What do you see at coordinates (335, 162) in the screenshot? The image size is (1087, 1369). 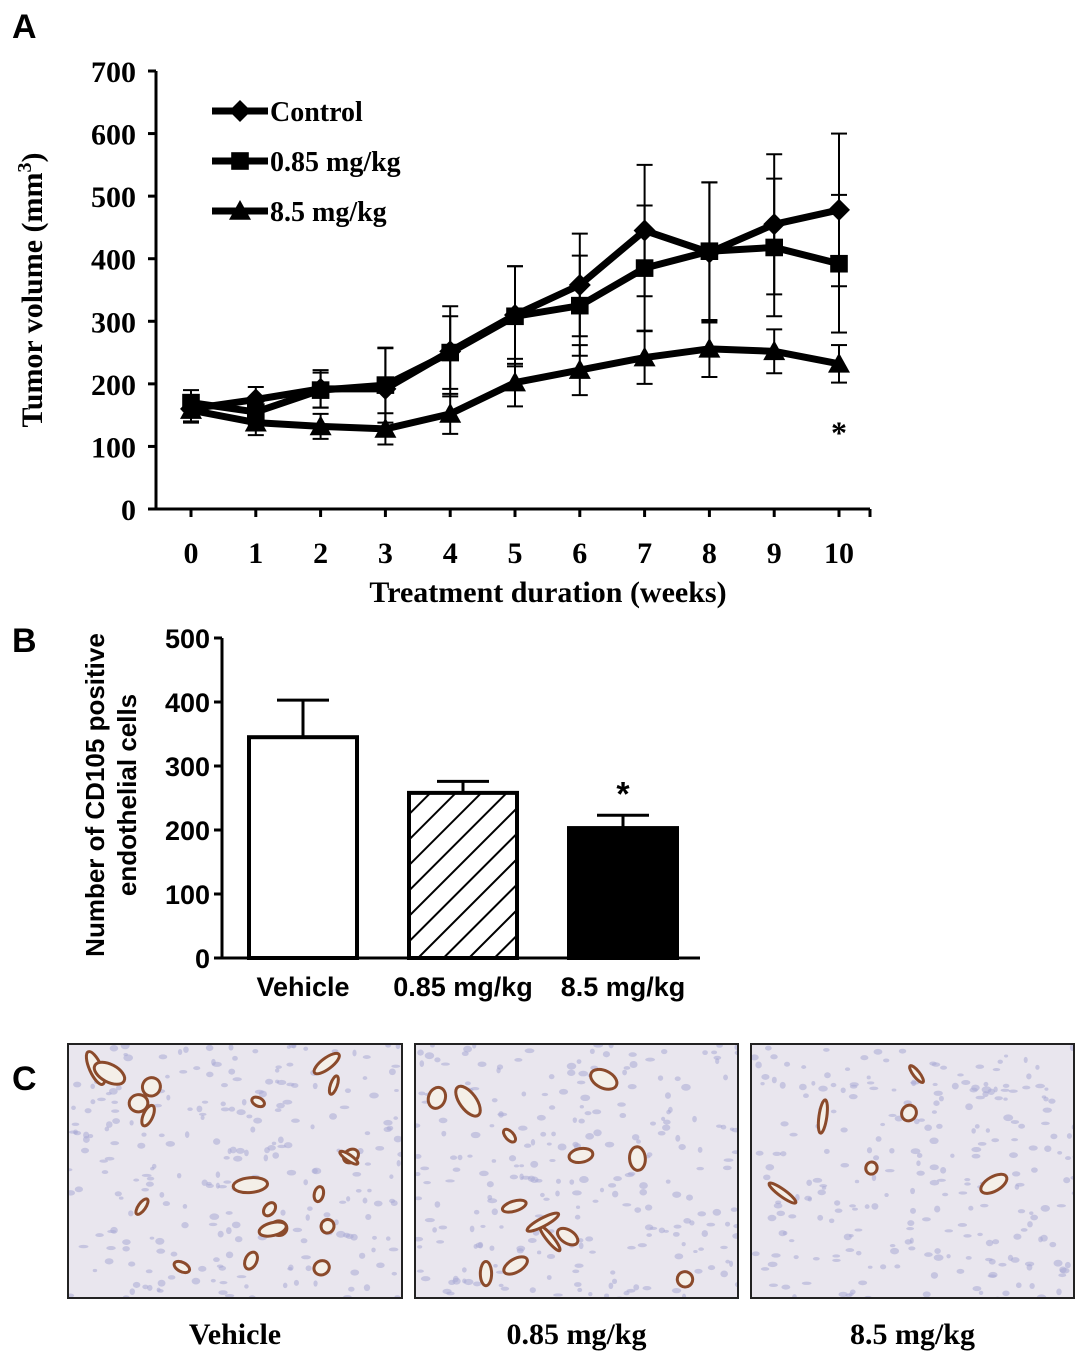 I see `legend-label: 0.85 mg/kg` at bounding box center [335, 162].